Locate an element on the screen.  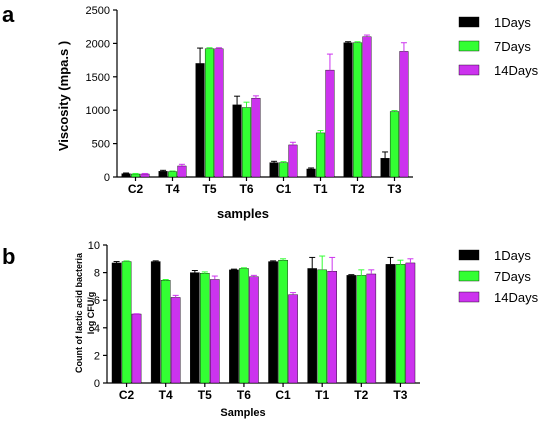
panel-b-x-tick-label-c1: C1 is located at coordinates (283, 395).